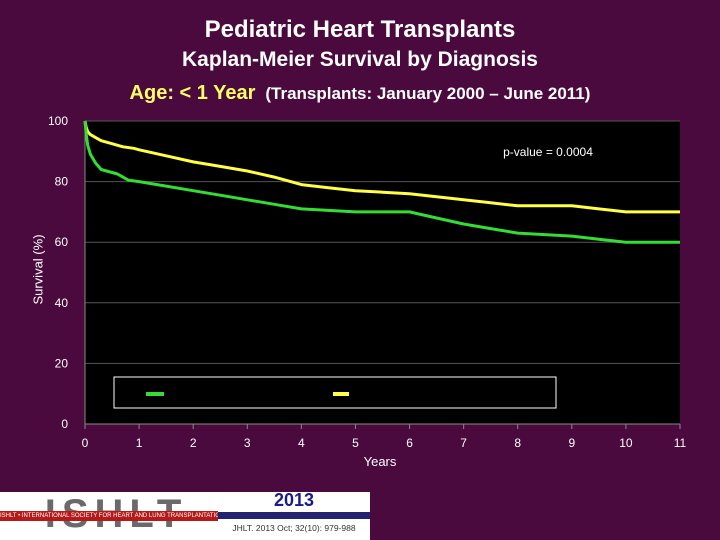 The height and width of the screenshot is (540, 720). Describe the element at coordinates (428, 93) in the screenshot. I see `period-label: (Transplants: January 2000 – June 2011)` at that location.